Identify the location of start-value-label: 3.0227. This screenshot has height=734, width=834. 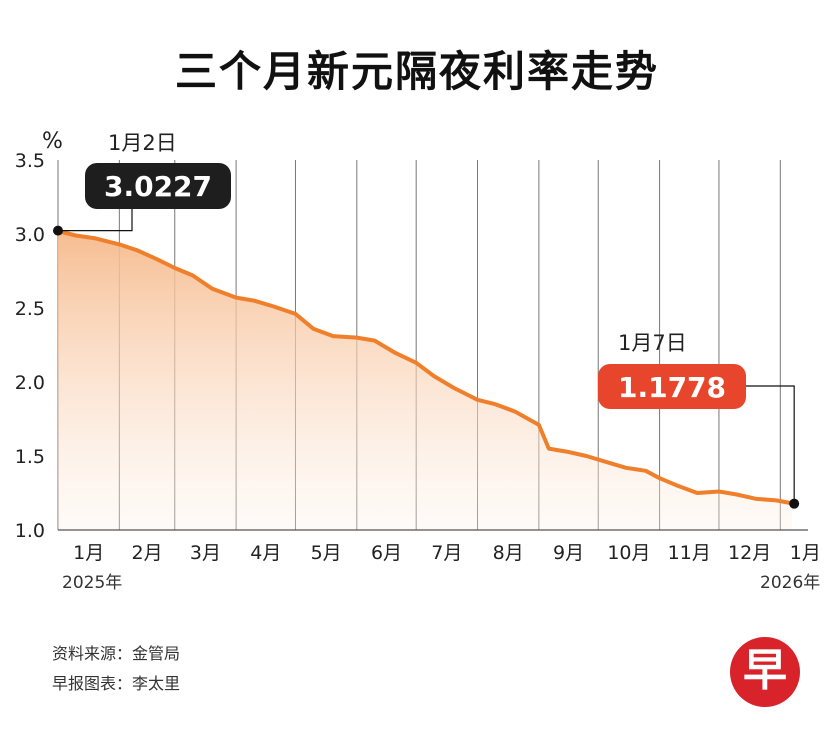
(158, 186).